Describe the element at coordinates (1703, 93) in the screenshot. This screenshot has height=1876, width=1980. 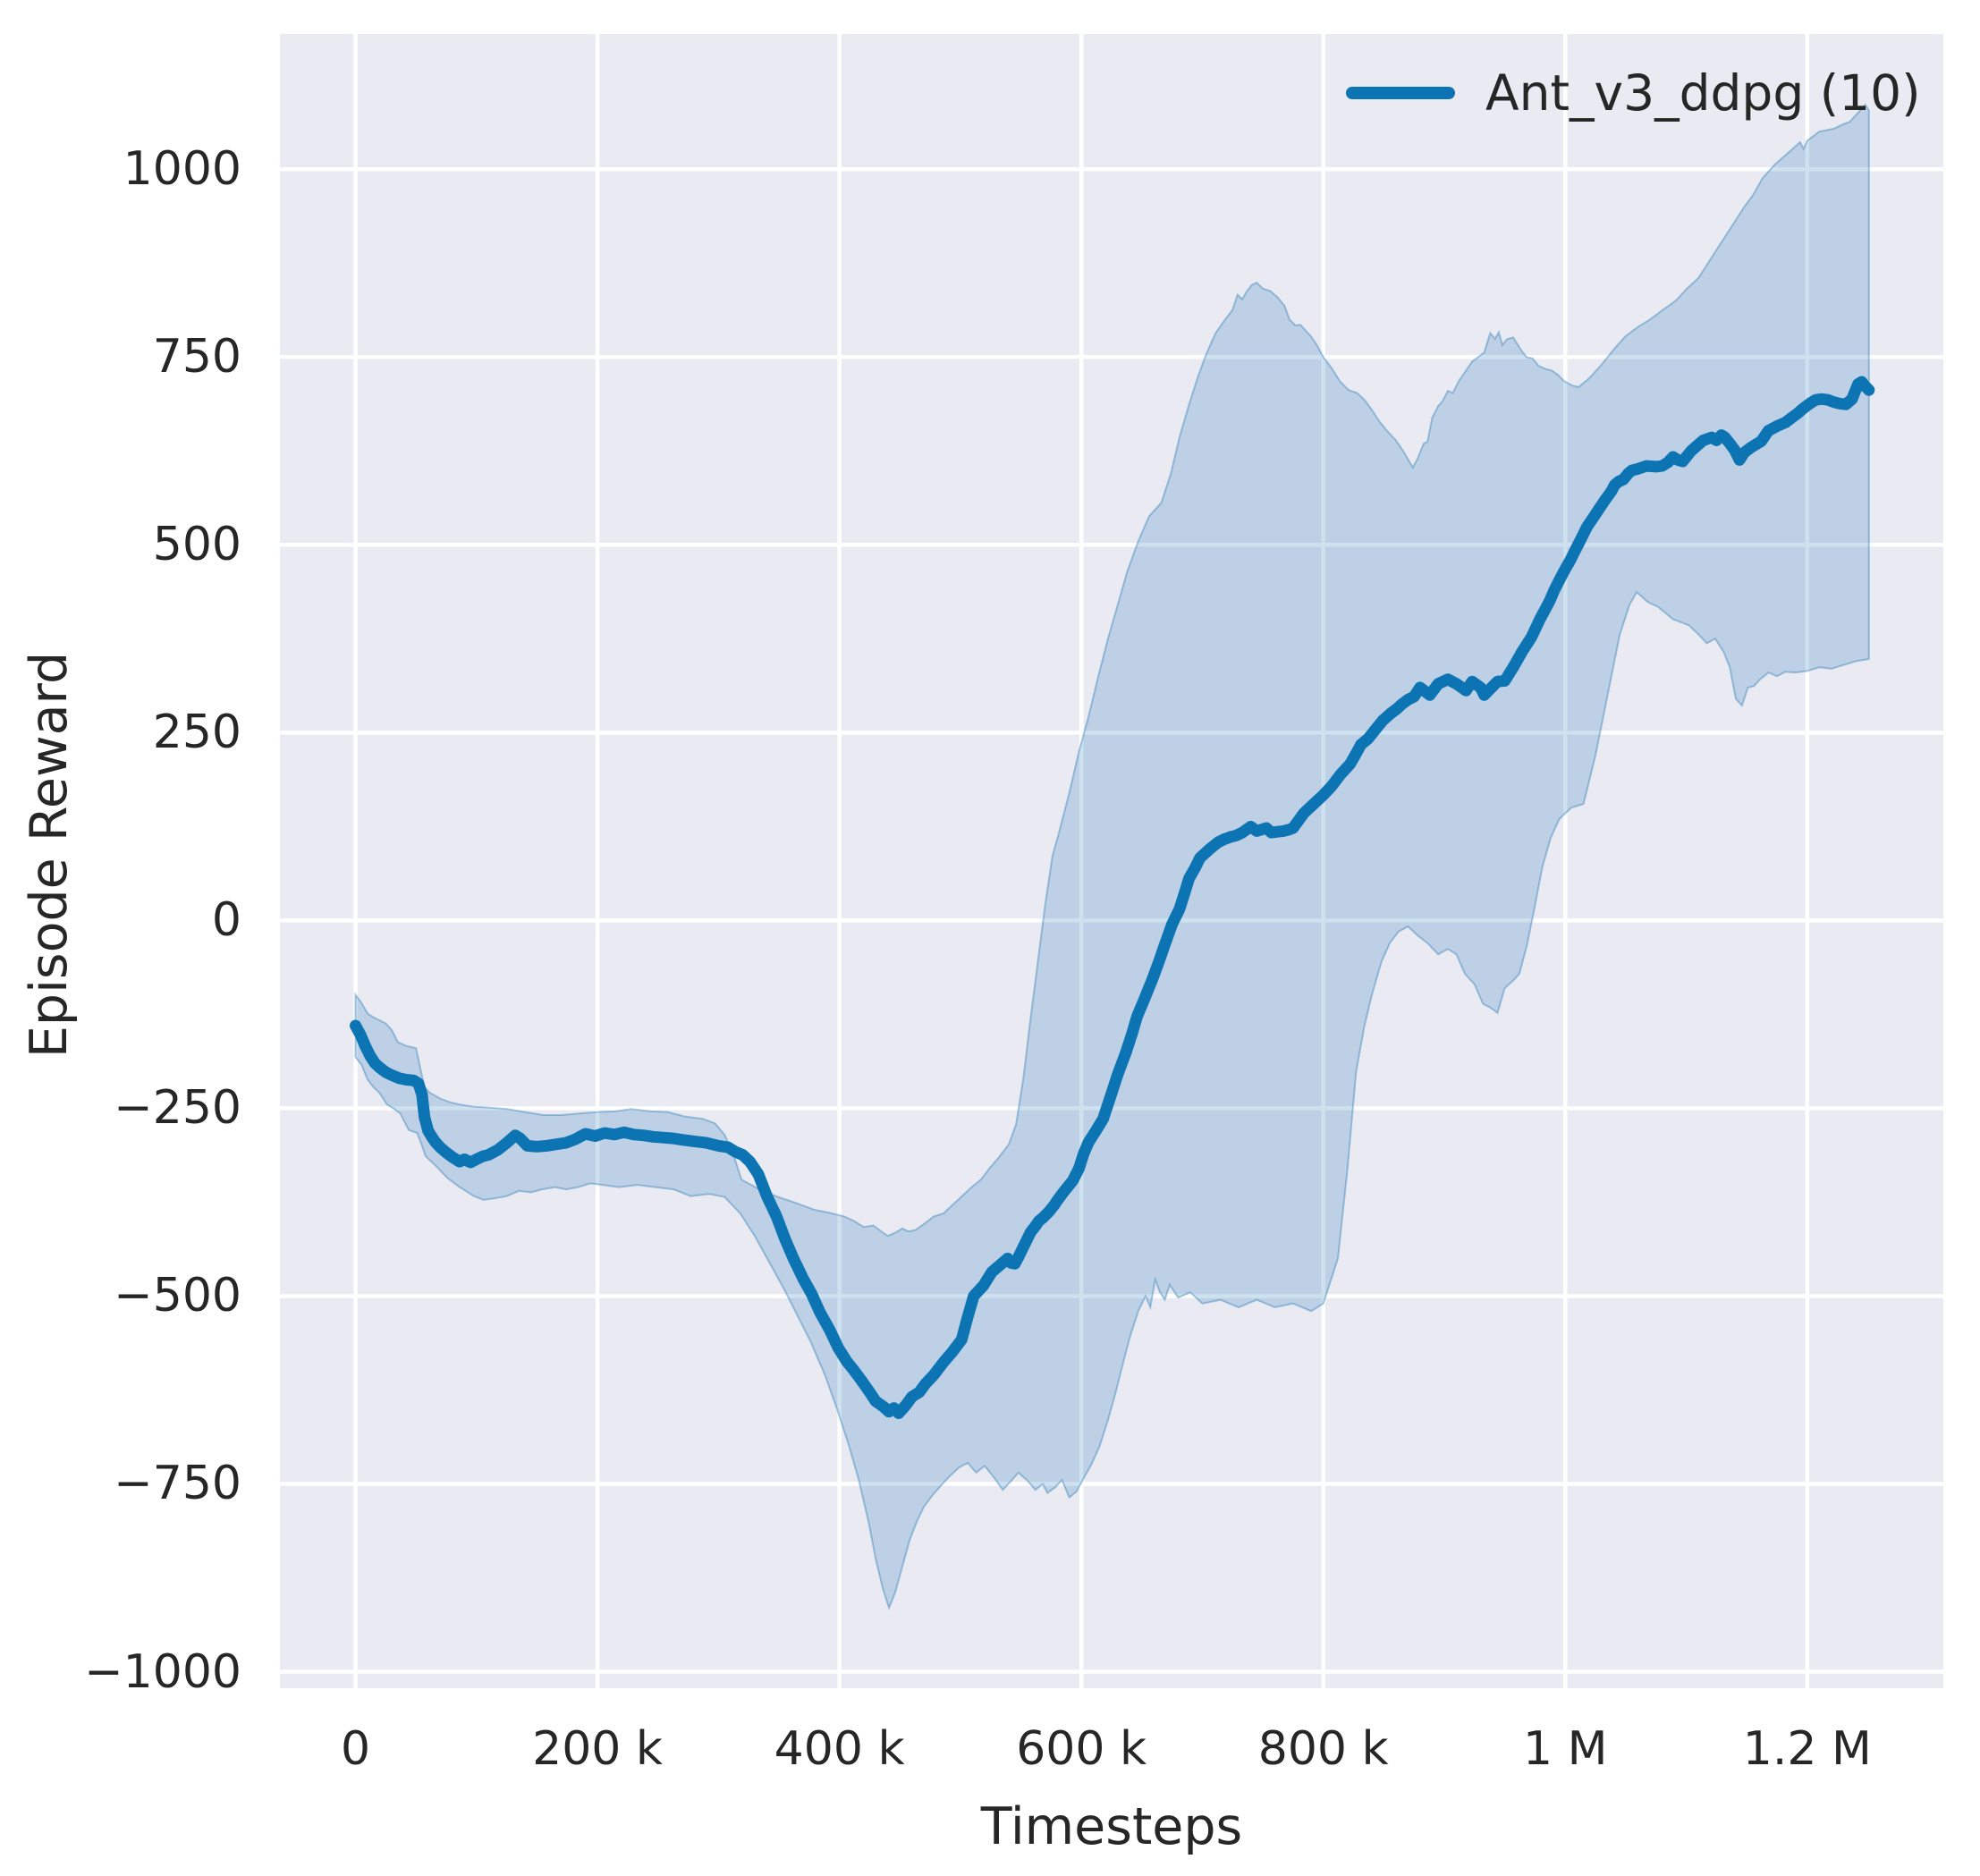
I see `legend-label: Ant_v3_ddpg (10)` at that location.